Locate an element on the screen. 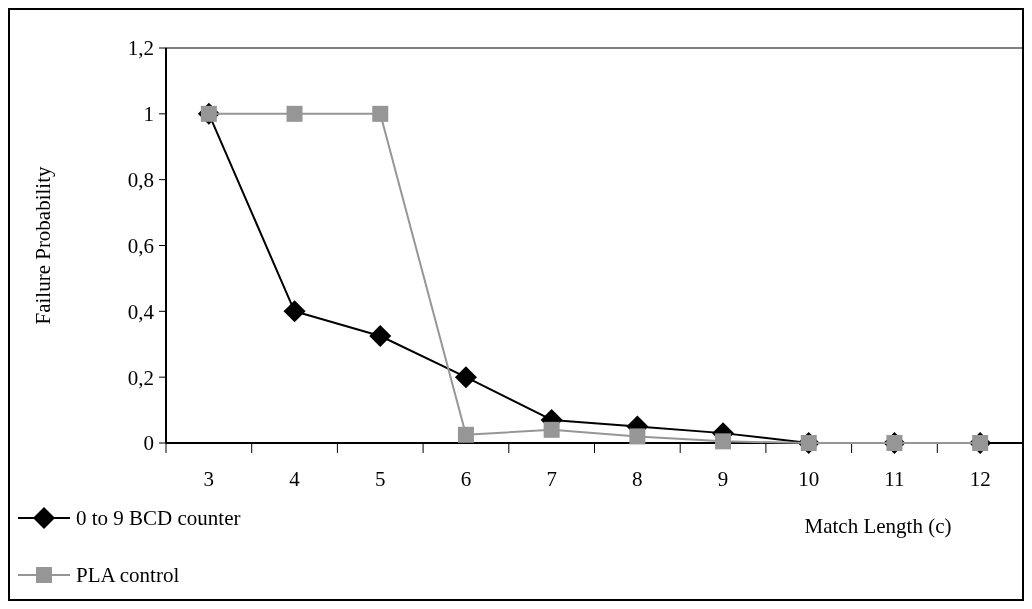 The width and height of the screenshot is (1032, 609). legend-label: 0 to 9 BCD counter is located at coordinates (158, 518).